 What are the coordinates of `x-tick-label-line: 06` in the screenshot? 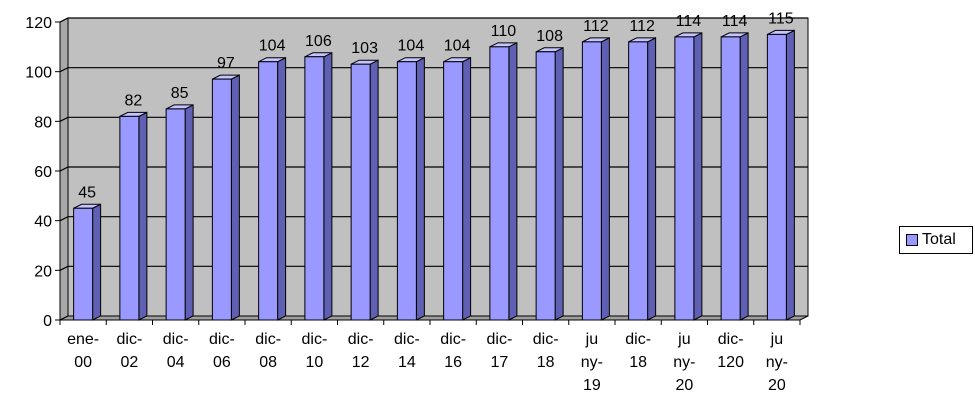 It's located at (222, 362).